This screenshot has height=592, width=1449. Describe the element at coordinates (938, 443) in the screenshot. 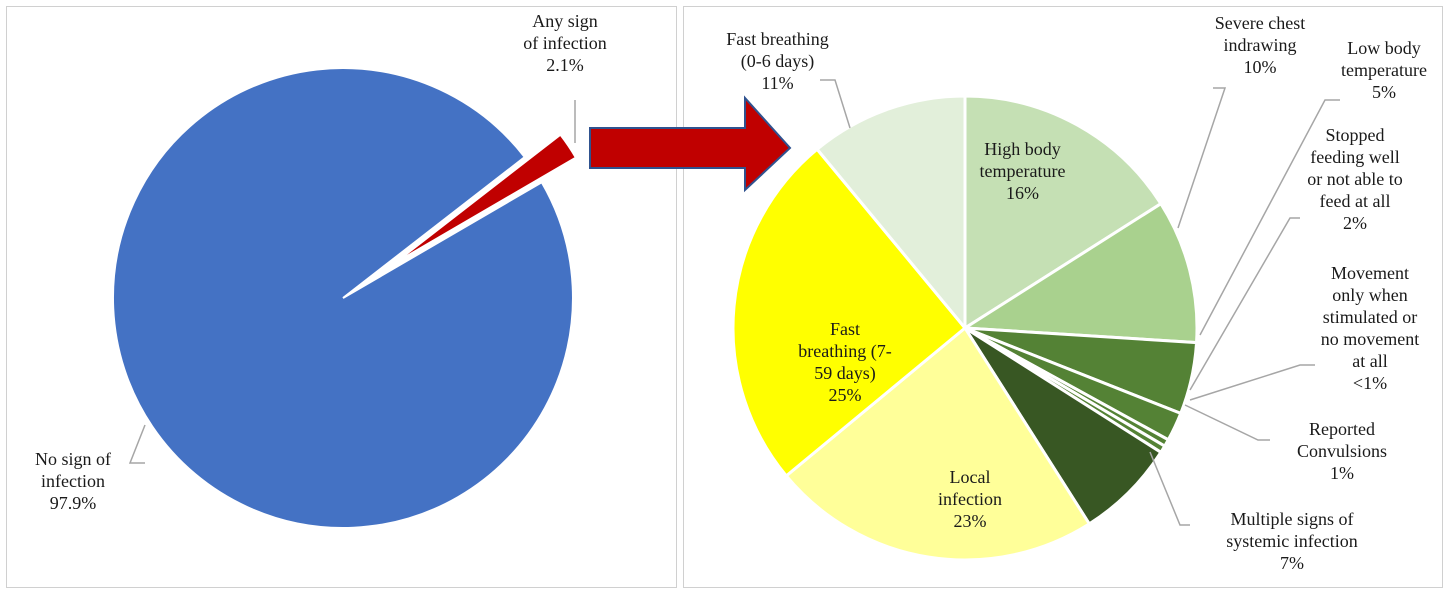

I see `slice-local-infection` at that location.